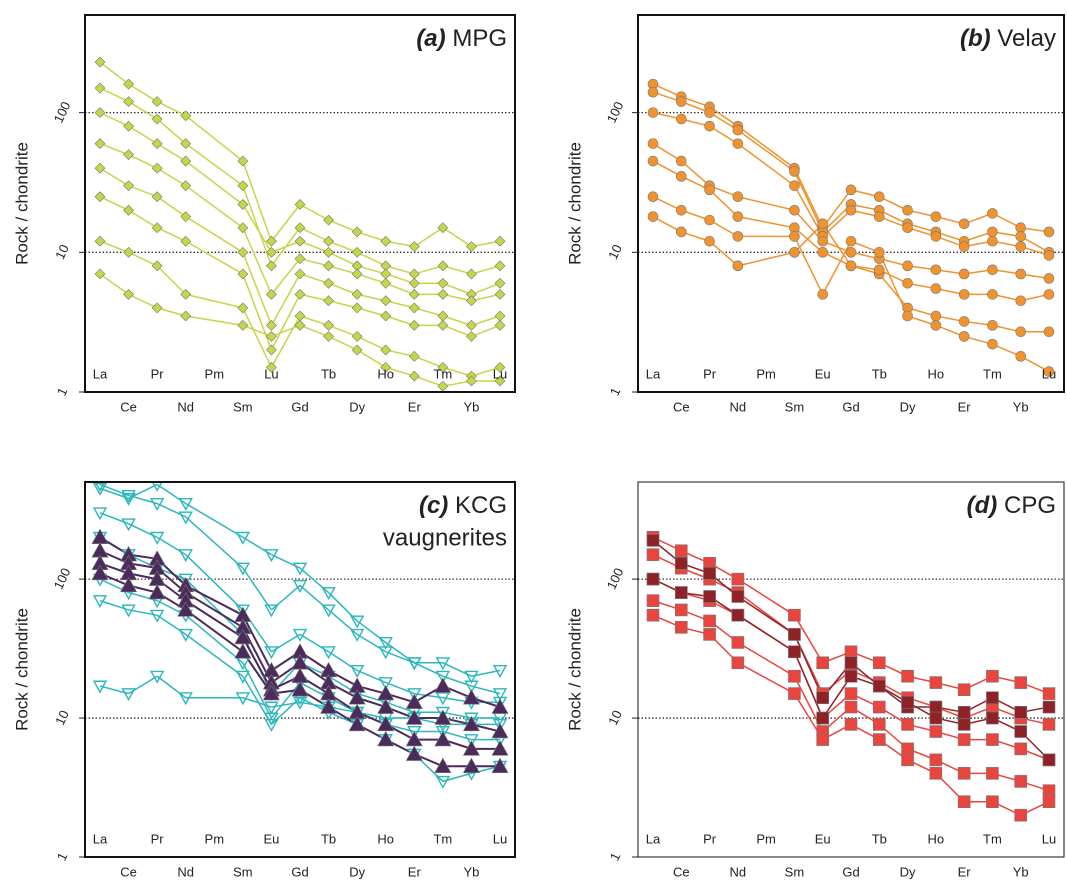 Image resolution: width=1067 pixels, height=882 pixels. Describe the element at coordinates (1049, 838) in the screenshot. I see `x-tick-label: Lu` at that location.